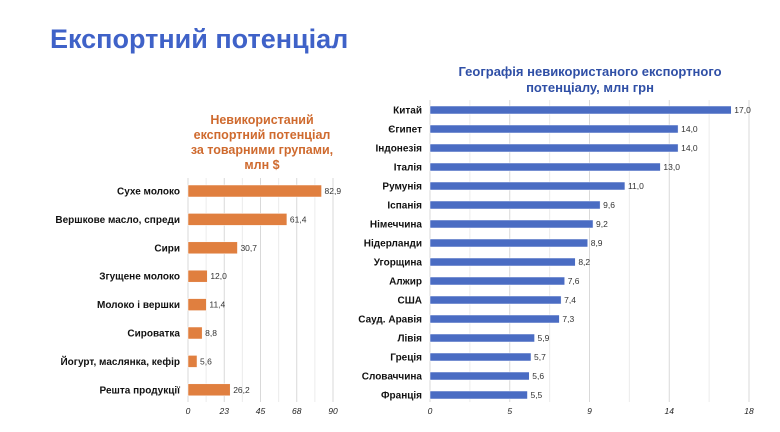 The image size is (780, 432). I want to click on right-value-label: 5,6, so click(538, 376).